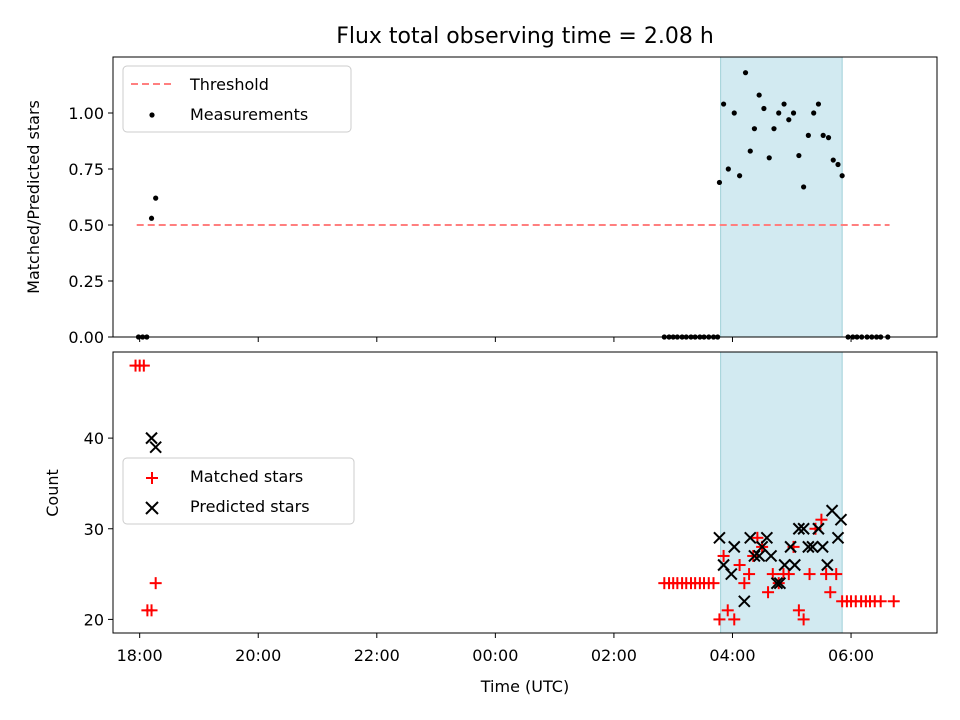  What do you see at coordinates (86, 281) in the screenshot?
I see `top-y-tick-label: 0.25` at bounding box center [86, 281].